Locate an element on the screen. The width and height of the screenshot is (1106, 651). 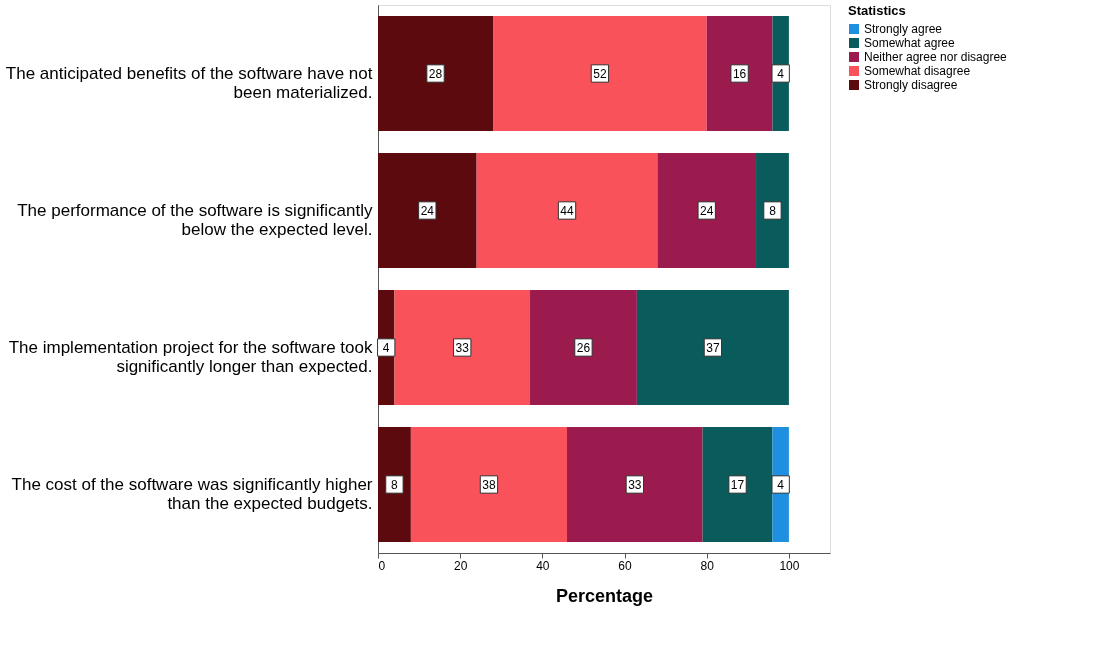
data-label: 44 is located at coordinates (567, 210).